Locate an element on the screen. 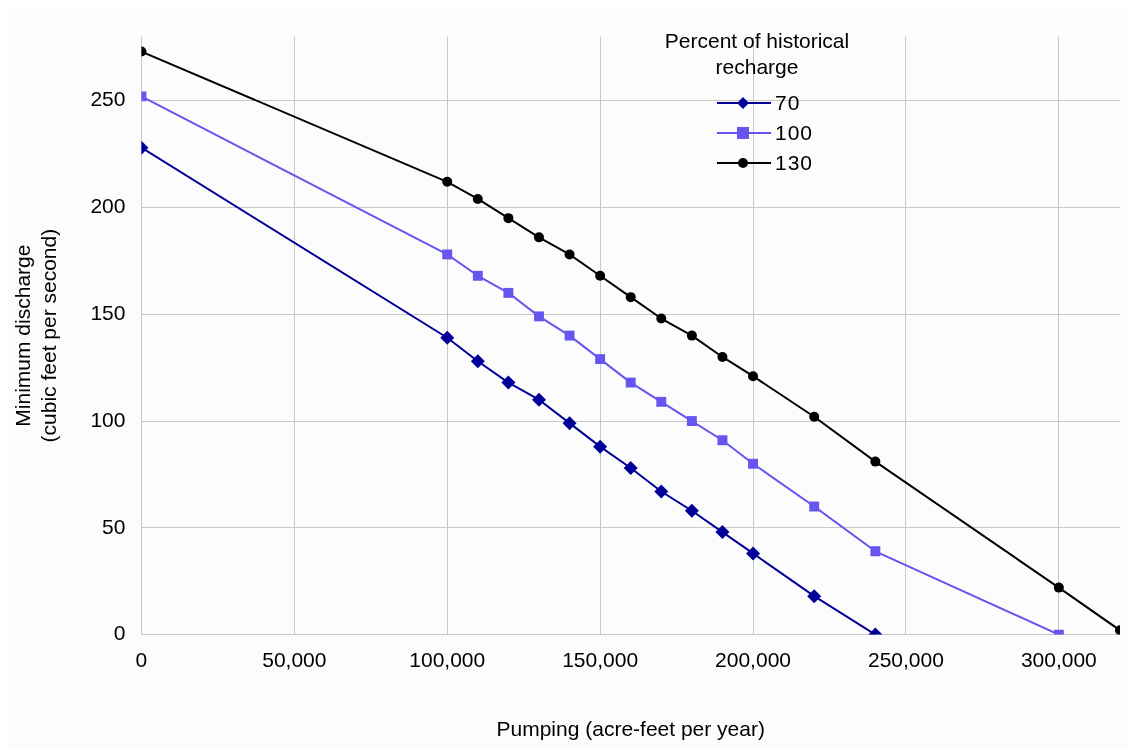 This screenshot has width=1135, height=755. x-tick-label: 100,000 is located at coordinates (447, 659).